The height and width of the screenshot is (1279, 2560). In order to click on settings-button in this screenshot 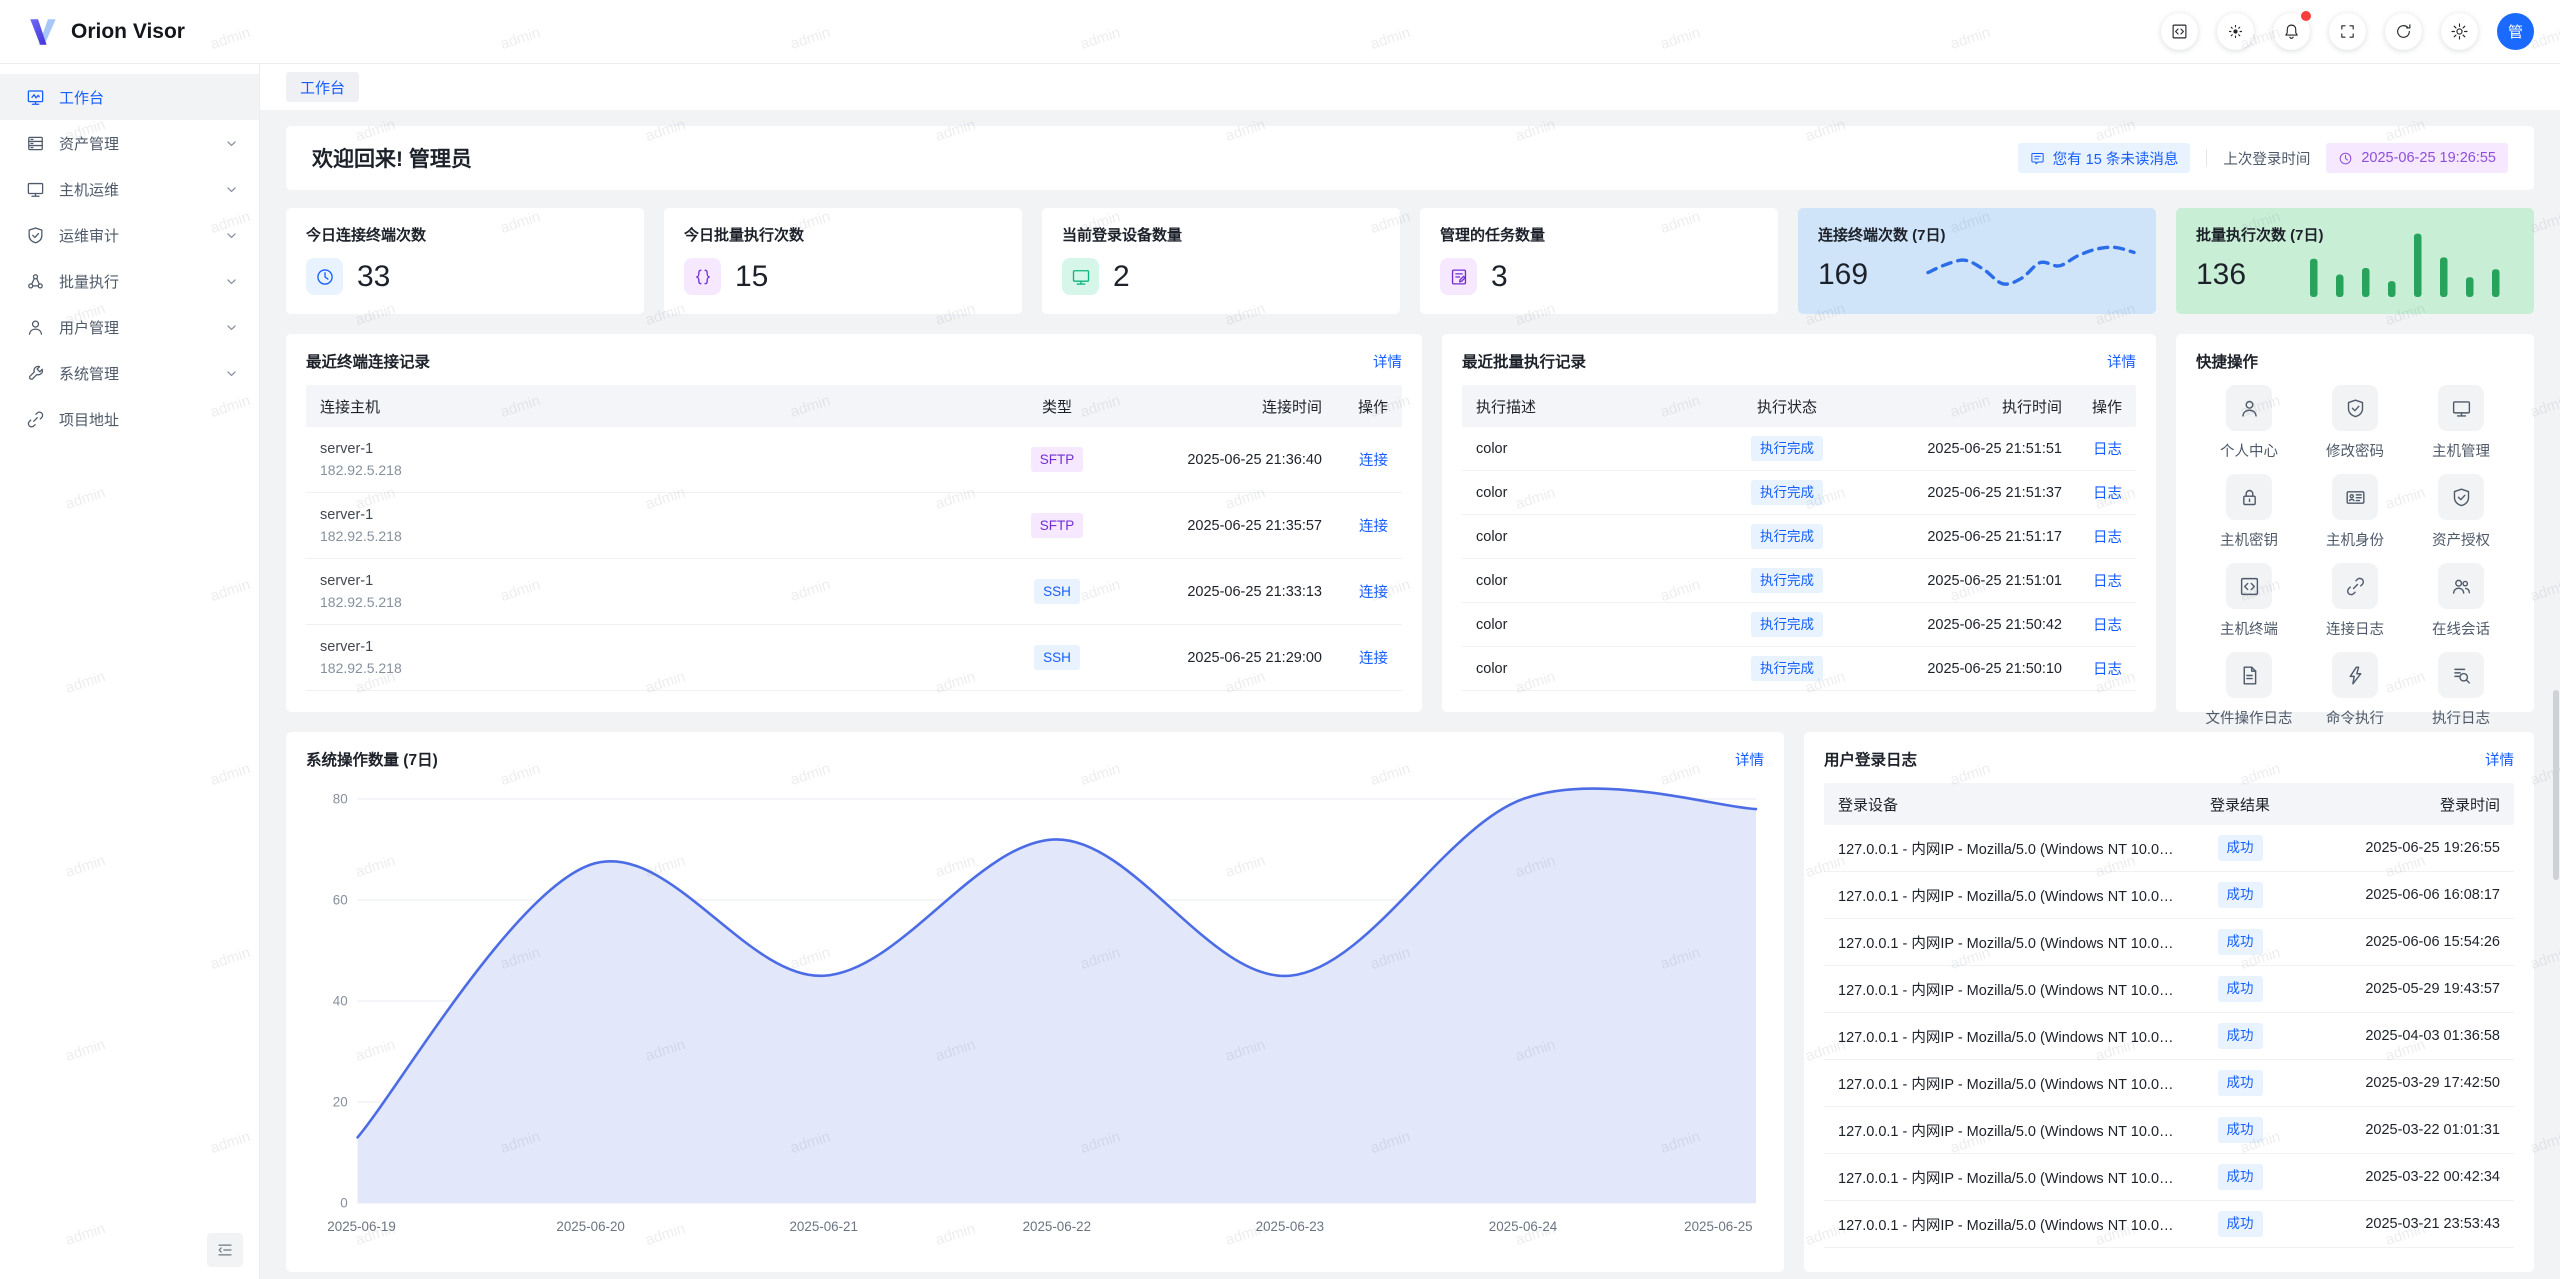, I will do `click(2459, 31)`.